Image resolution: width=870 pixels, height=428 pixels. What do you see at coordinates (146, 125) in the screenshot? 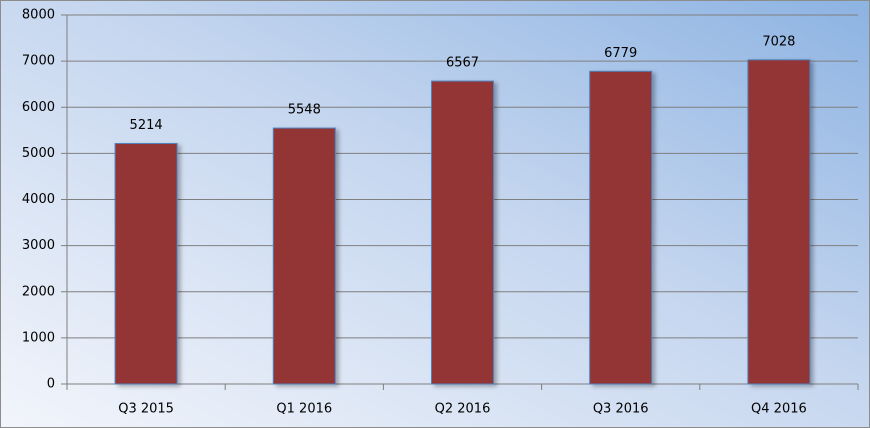
I see `data-label: 5214` at bounding box center [146, 125].